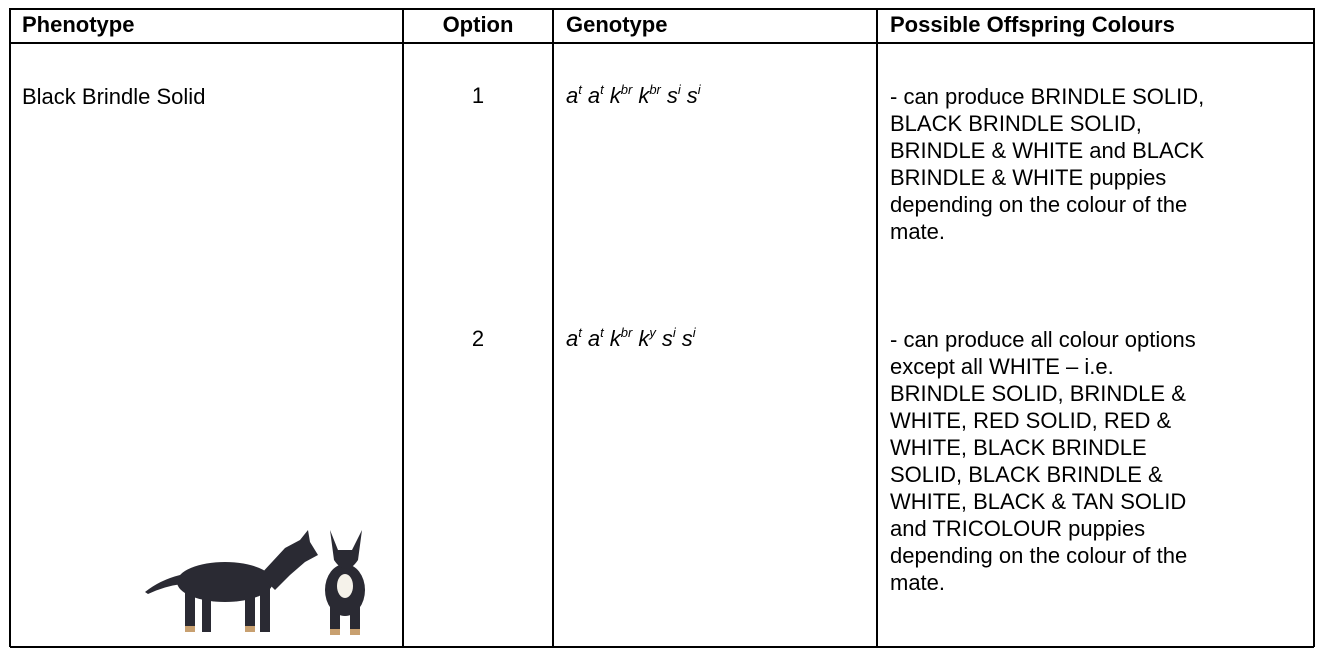  Describe the element at coordinates (617, 24) in the screenshot. I see `header-cell: Genotype` at that location.